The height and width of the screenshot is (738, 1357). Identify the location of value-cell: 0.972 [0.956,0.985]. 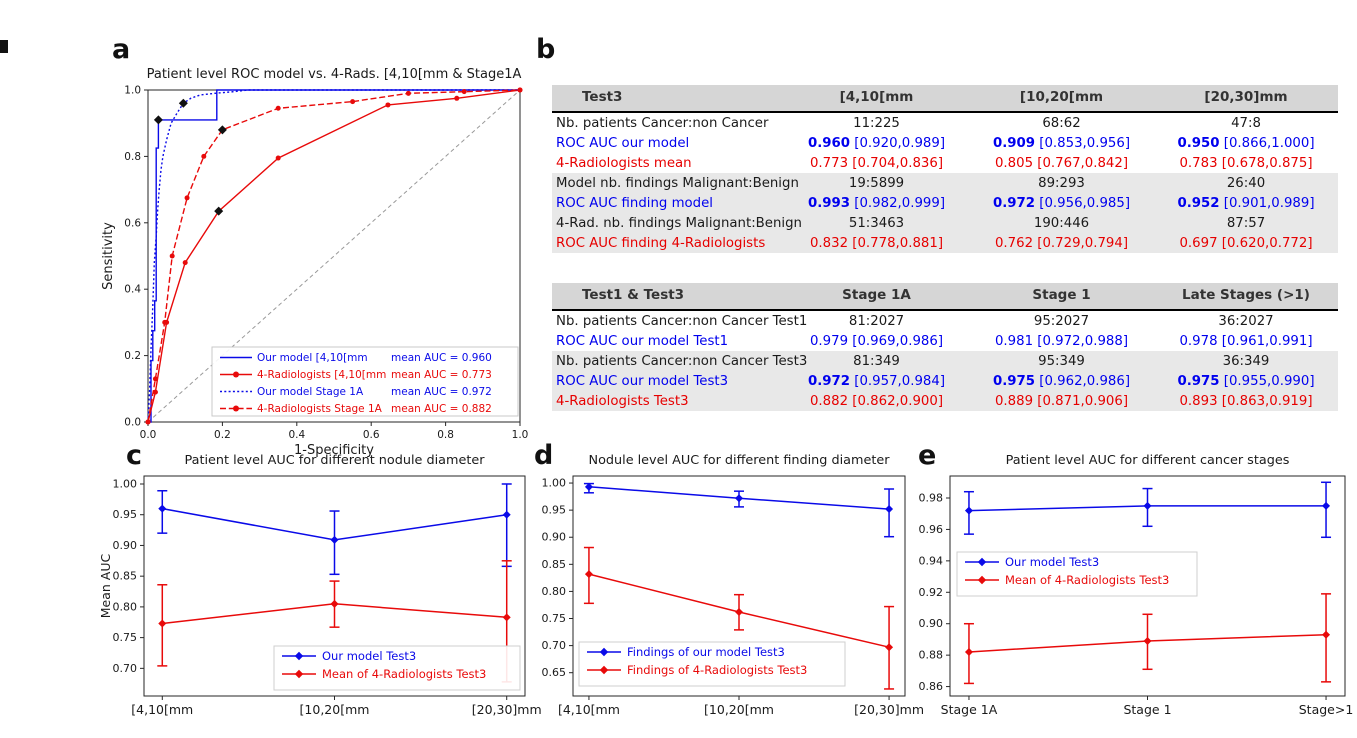
(1061, 203).